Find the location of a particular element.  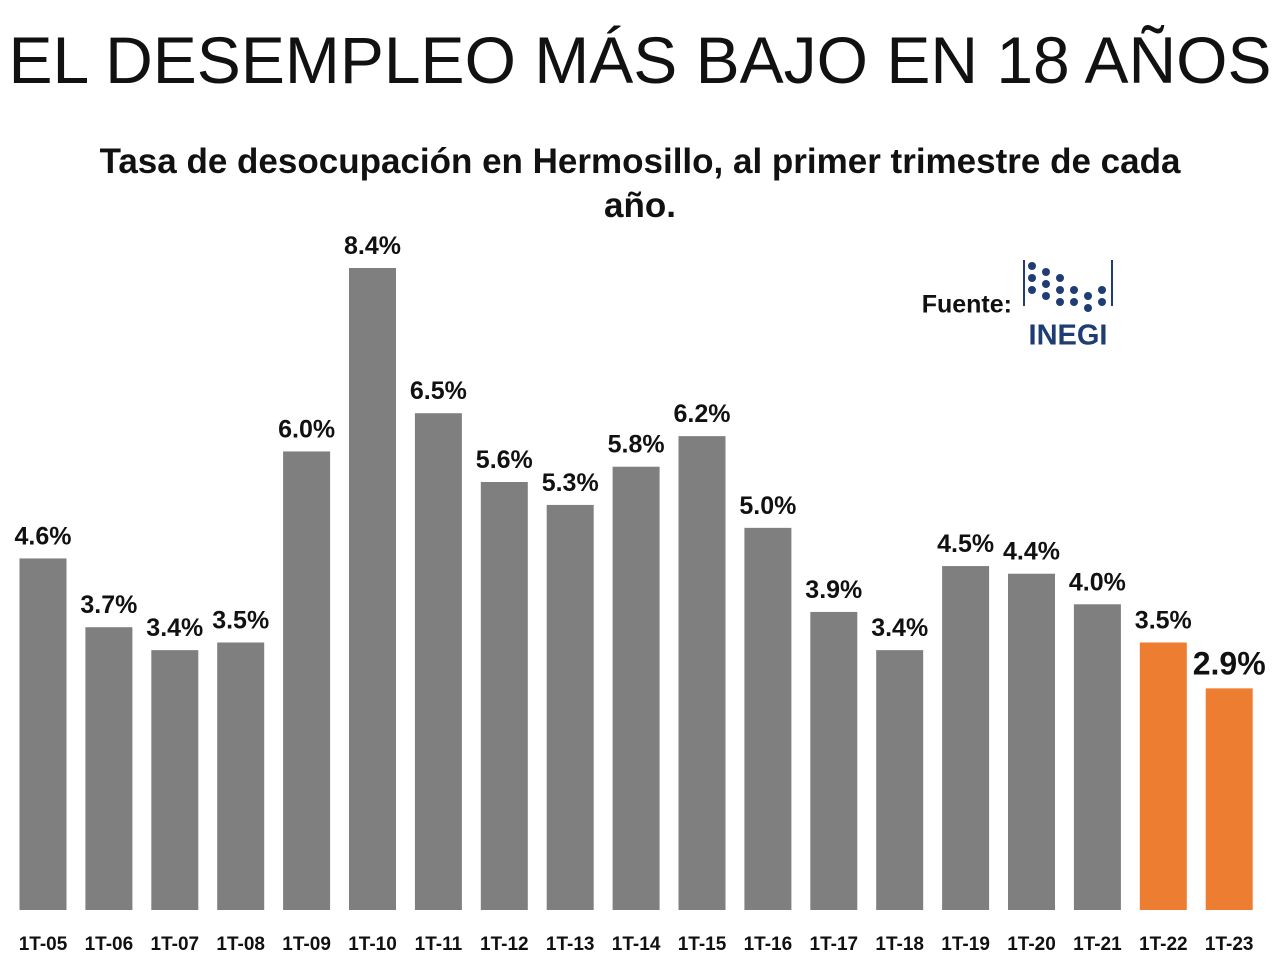

x-tick-label: 1T-14 is located at coordinates (636, 944).